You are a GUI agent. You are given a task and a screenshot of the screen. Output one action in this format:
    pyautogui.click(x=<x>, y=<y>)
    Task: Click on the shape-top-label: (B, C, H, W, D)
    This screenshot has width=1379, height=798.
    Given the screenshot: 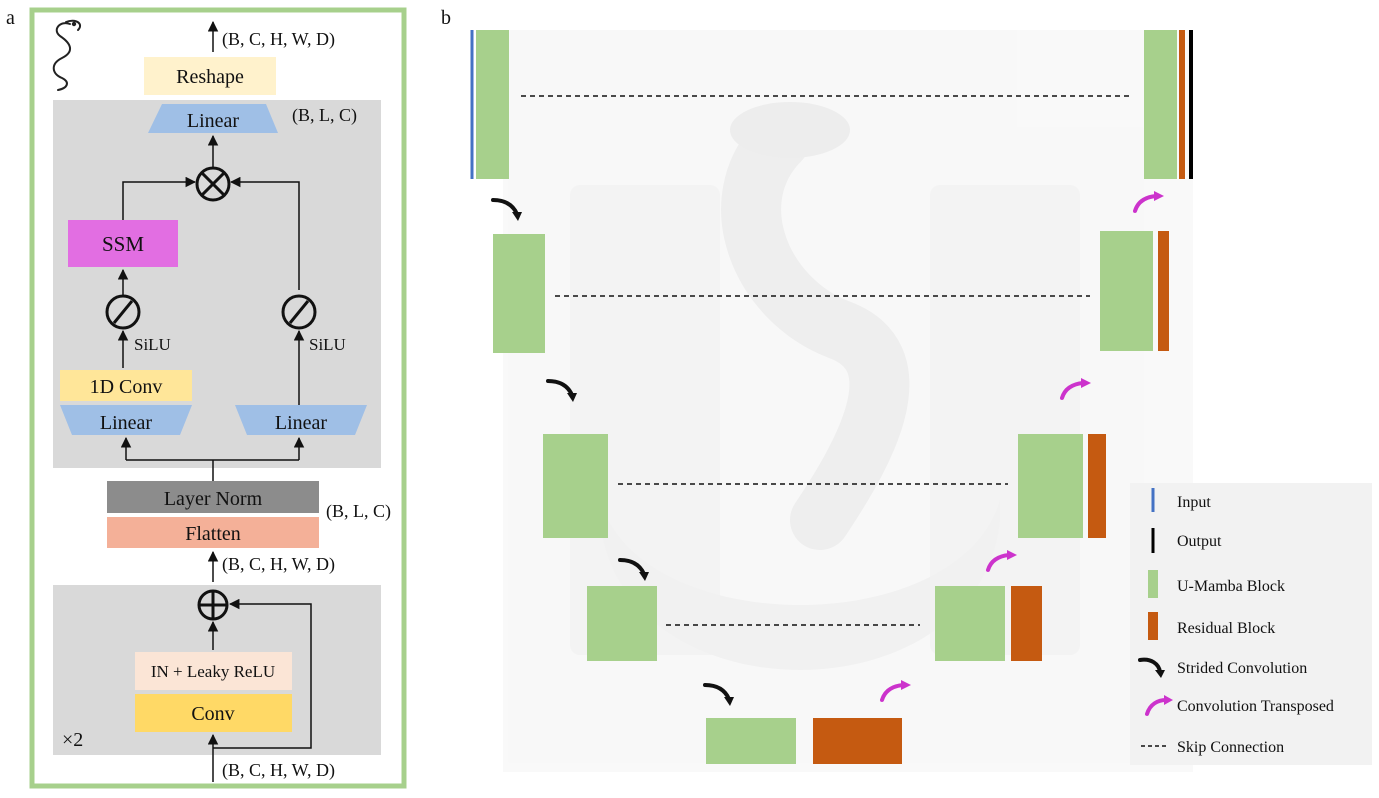 What is the action you would take?
    pyautogui.click(x=278, y=39)
    